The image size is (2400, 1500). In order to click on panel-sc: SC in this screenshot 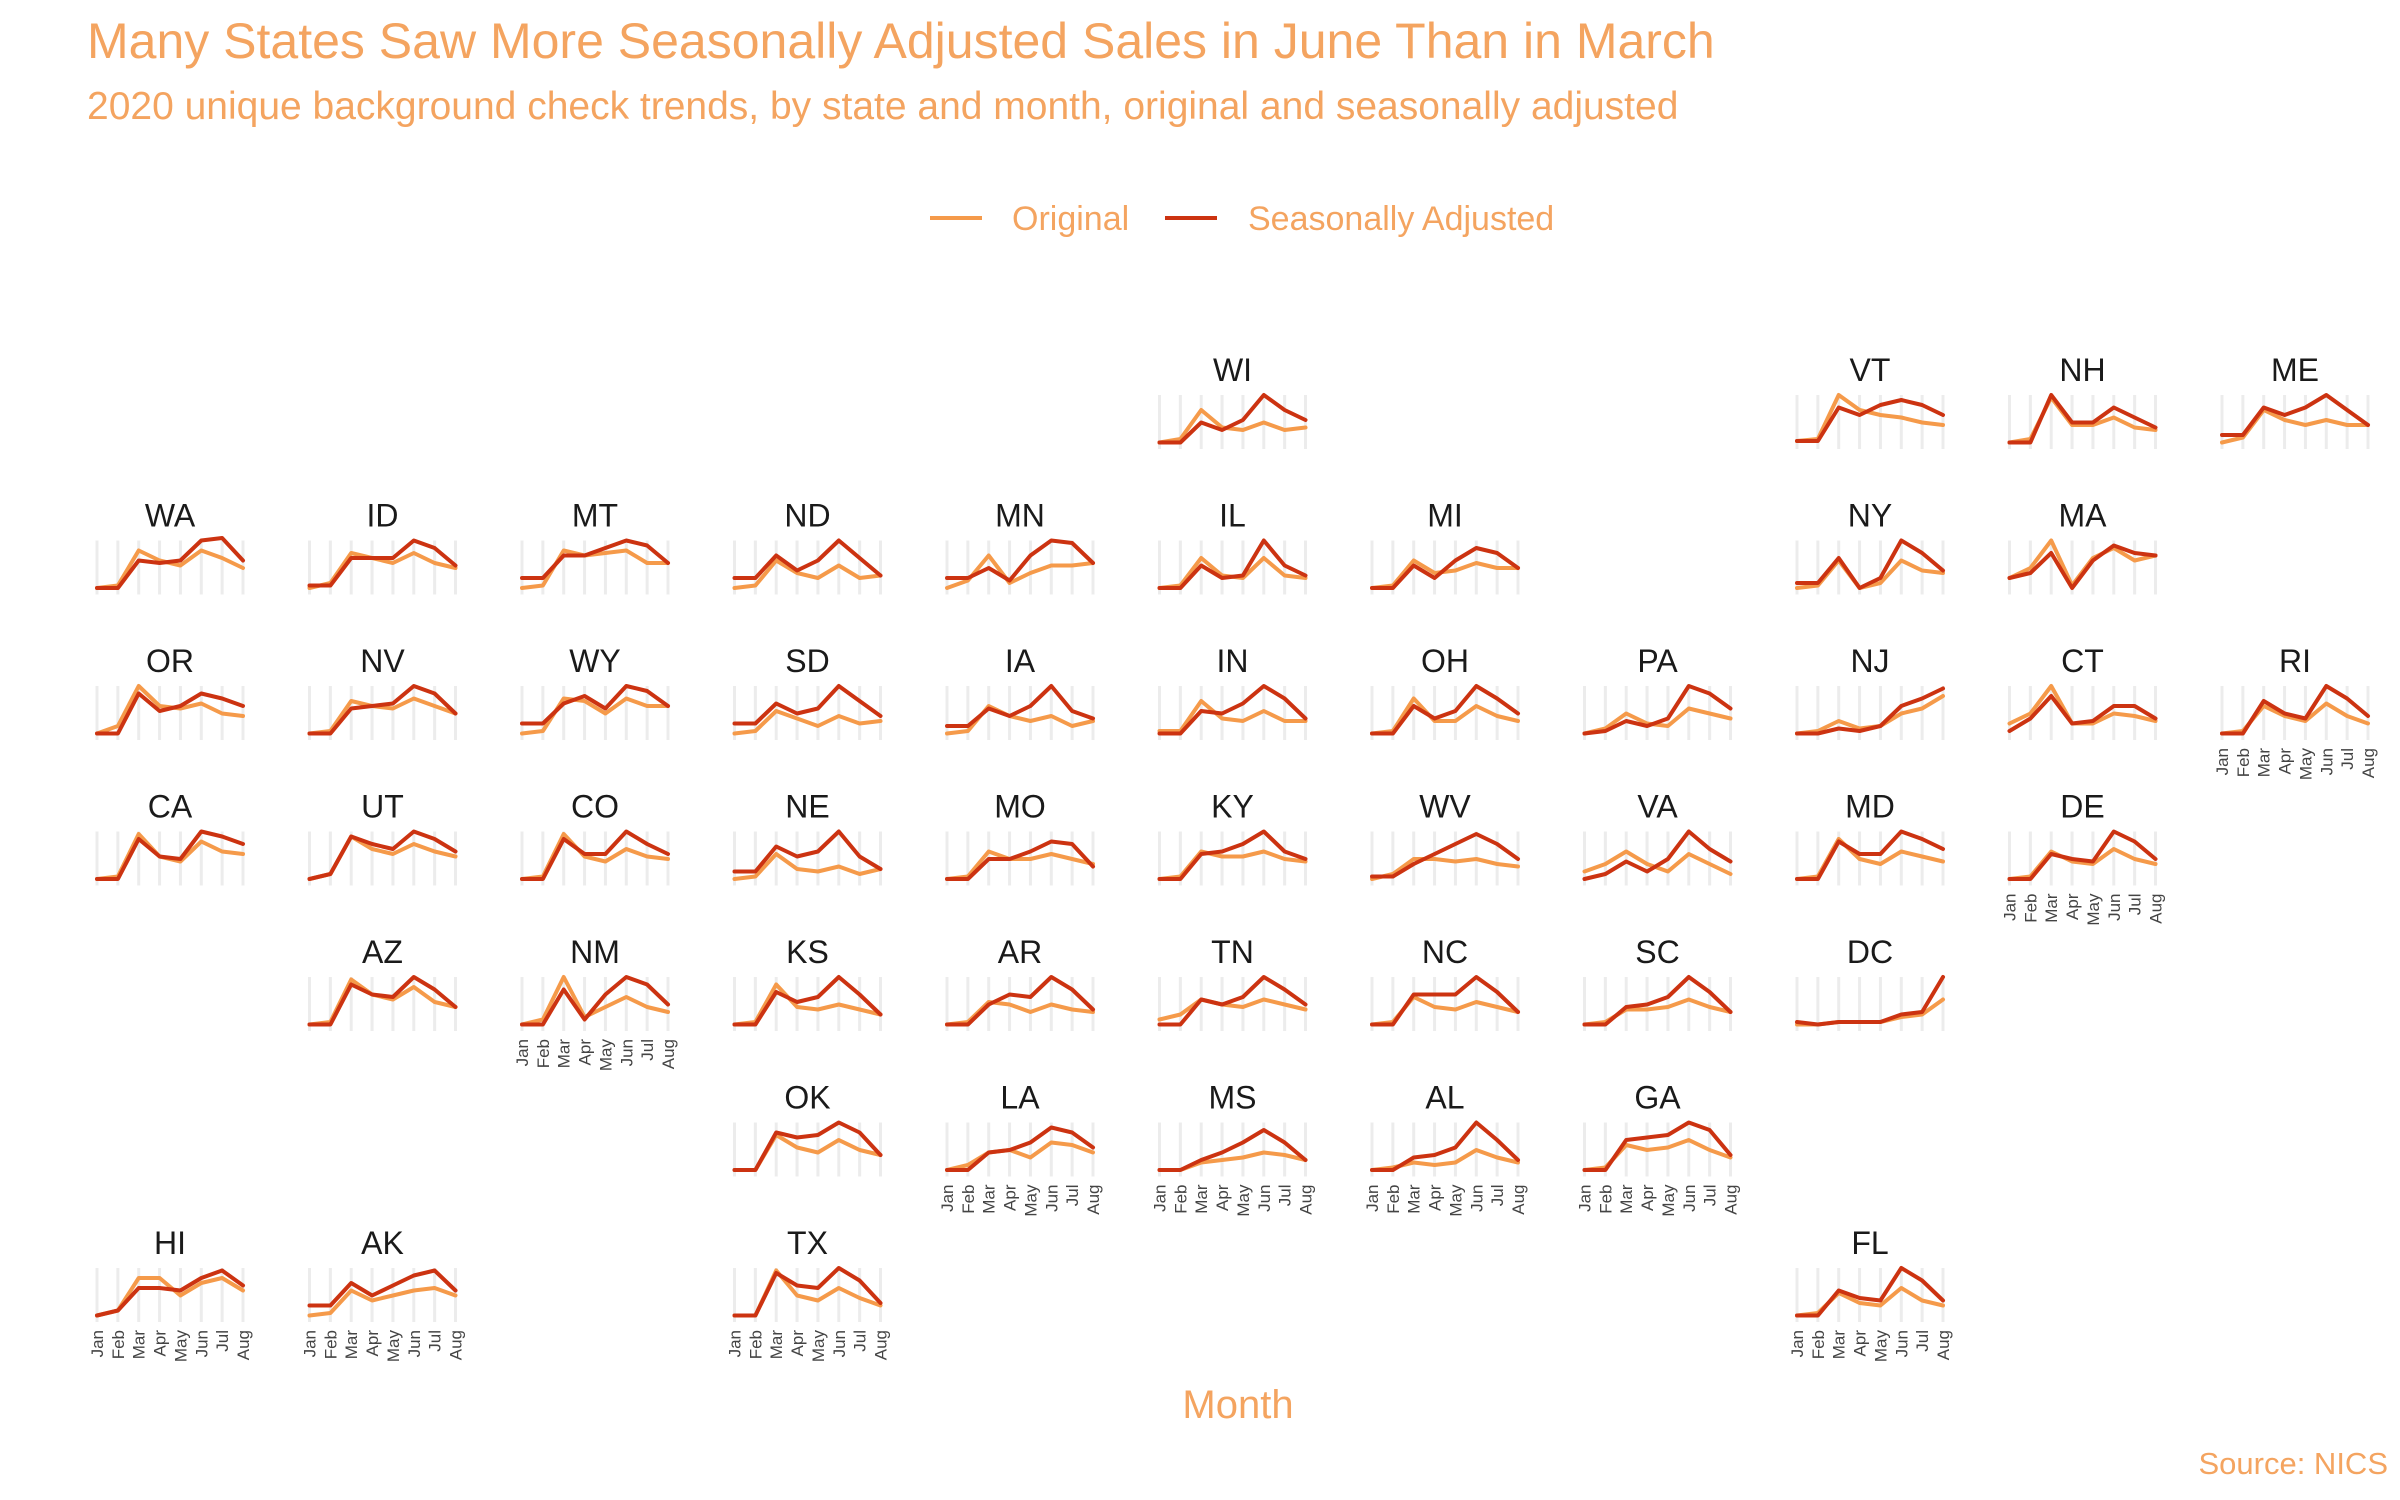, I will do `click(1657, 982)`.